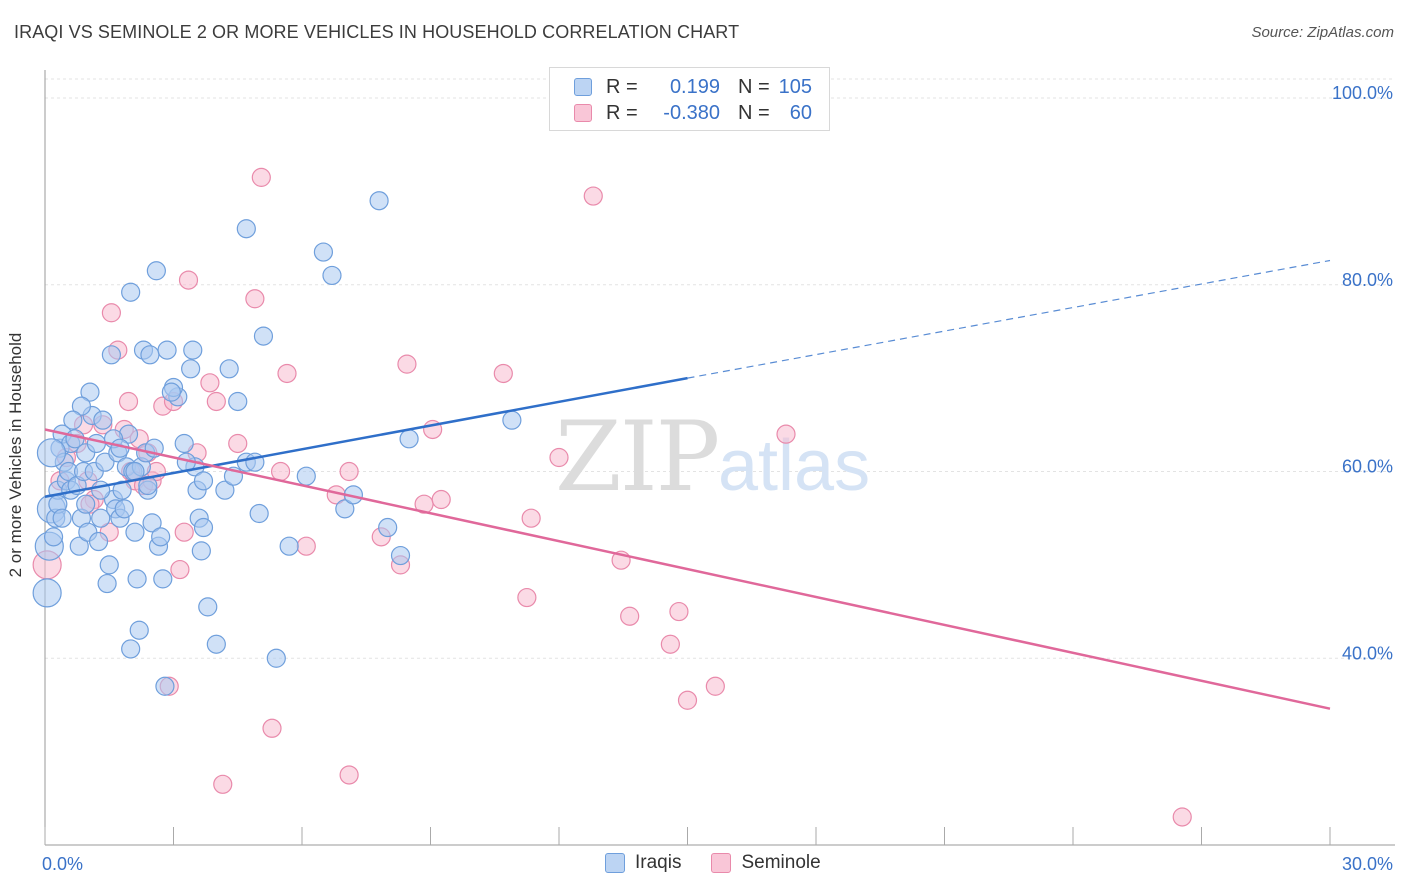 The height and width of the screenshot is (892, 1406). What do you see at coordinates (643, 863) in the screenshot?
I see `legend-item-iraqis: Iraqis` at bounding box center [643, 863].